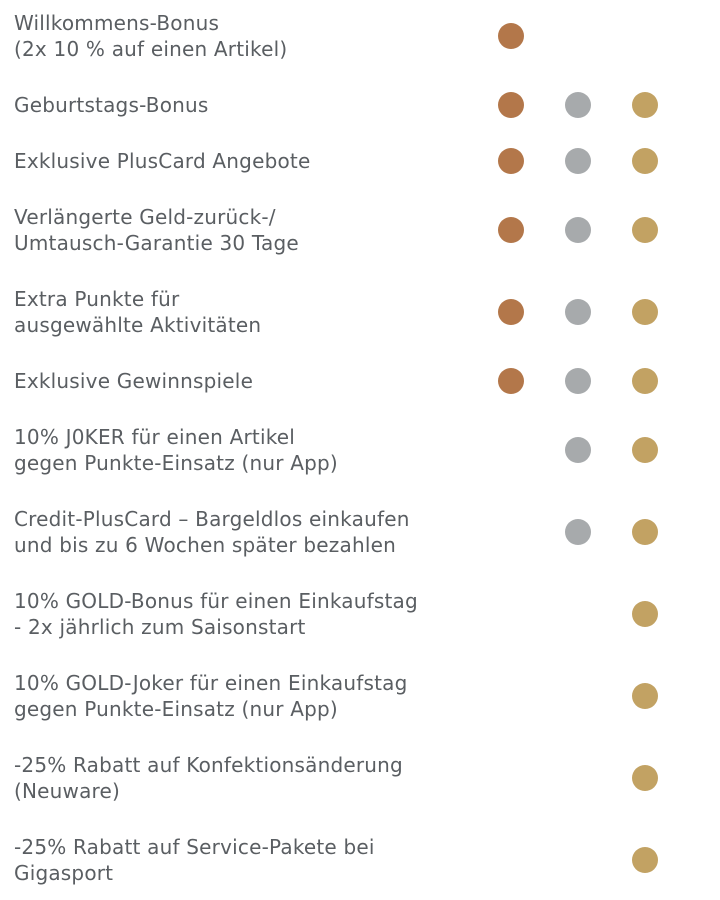 Image resolution: width=720 pixels, height=900 pixels. Describe the element at coordinates (151, 49) in the screenshot. I see `benefit-label-line-2: (2x 10 % auf einen Artikel)` at that location.